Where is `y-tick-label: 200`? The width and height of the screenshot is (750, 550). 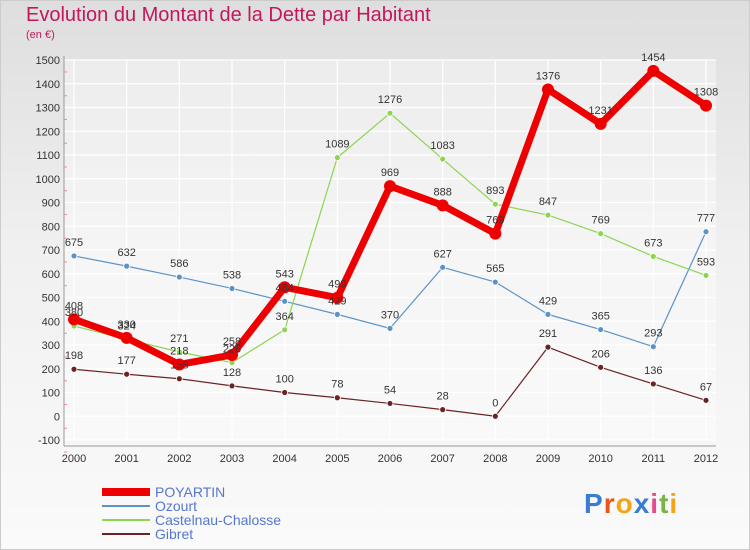 y-tick-label: 200 is located at coordinates (51, 370).